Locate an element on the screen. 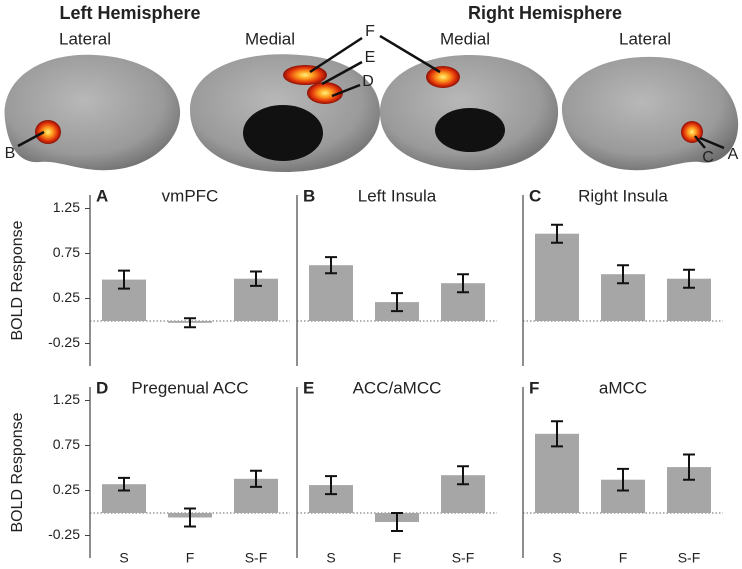 This screenshot has width=742, height=569. callout-label: E is located at coordinates (370, 57).